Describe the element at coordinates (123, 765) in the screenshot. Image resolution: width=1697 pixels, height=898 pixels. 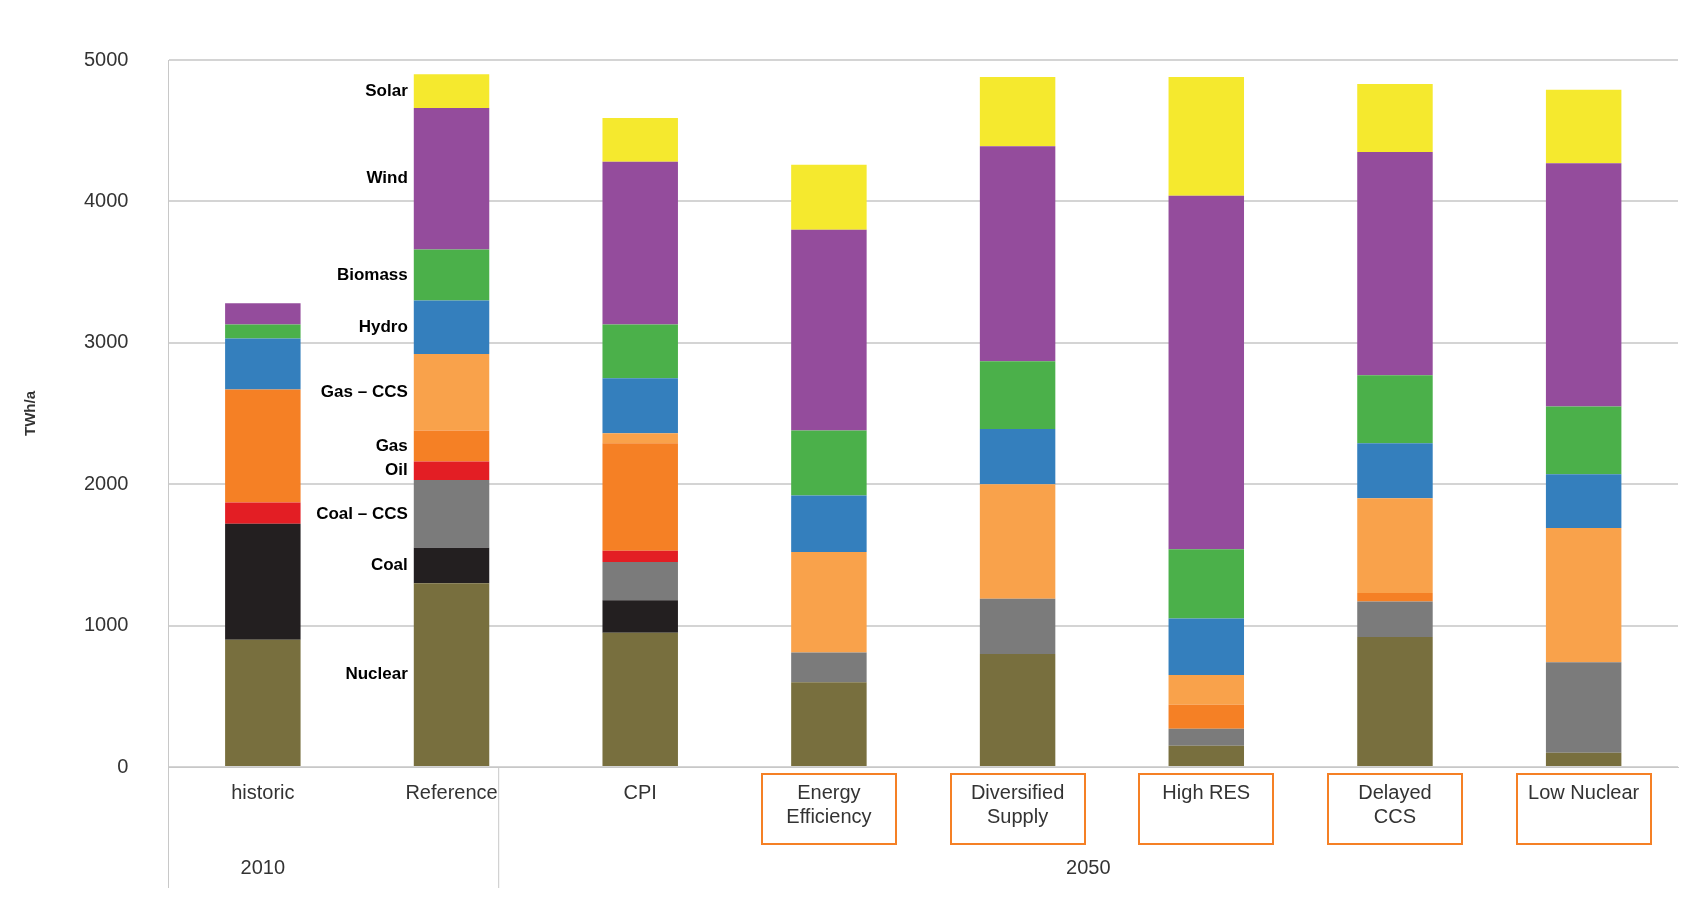
I see `y-tick-label: 0` at that location.